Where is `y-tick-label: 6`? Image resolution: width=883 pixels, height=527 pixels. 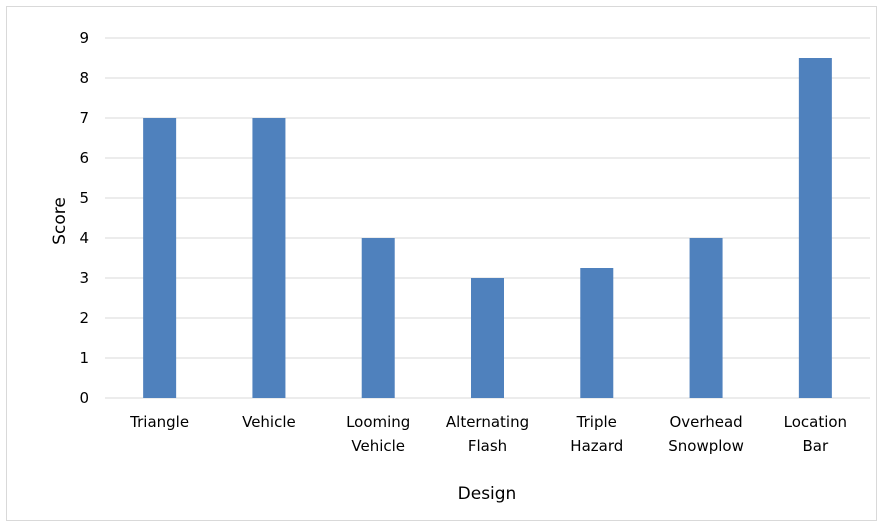
y-tick-label: 6 is located at coordinates (84, 158).